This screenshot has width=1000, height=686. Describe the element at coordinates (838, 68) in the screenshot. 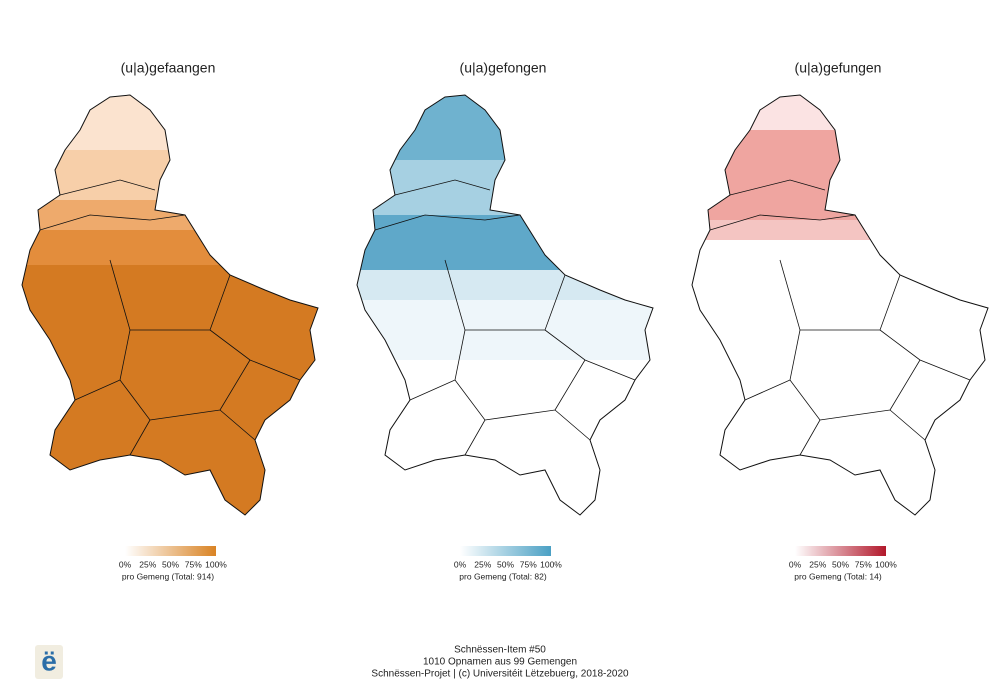

I see `panel-title: (u|a)gefungen` at that location.